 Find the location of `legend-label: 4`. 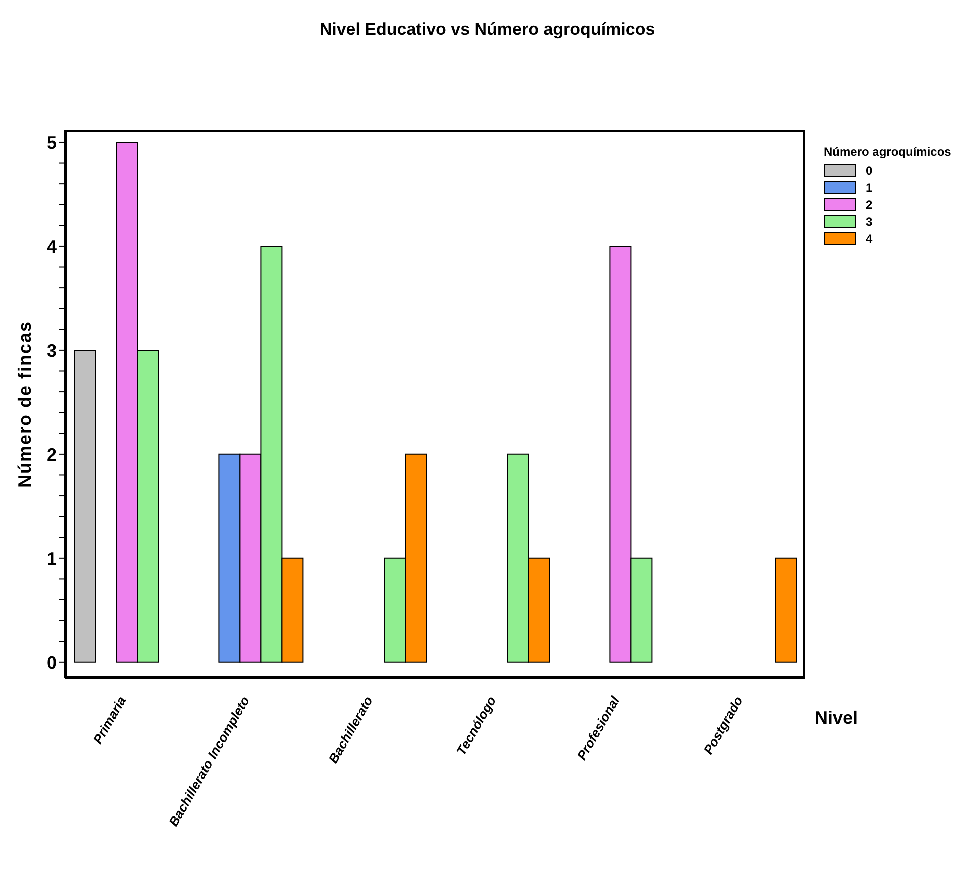

legend-label: 4 is located at coordinates (869, 239).